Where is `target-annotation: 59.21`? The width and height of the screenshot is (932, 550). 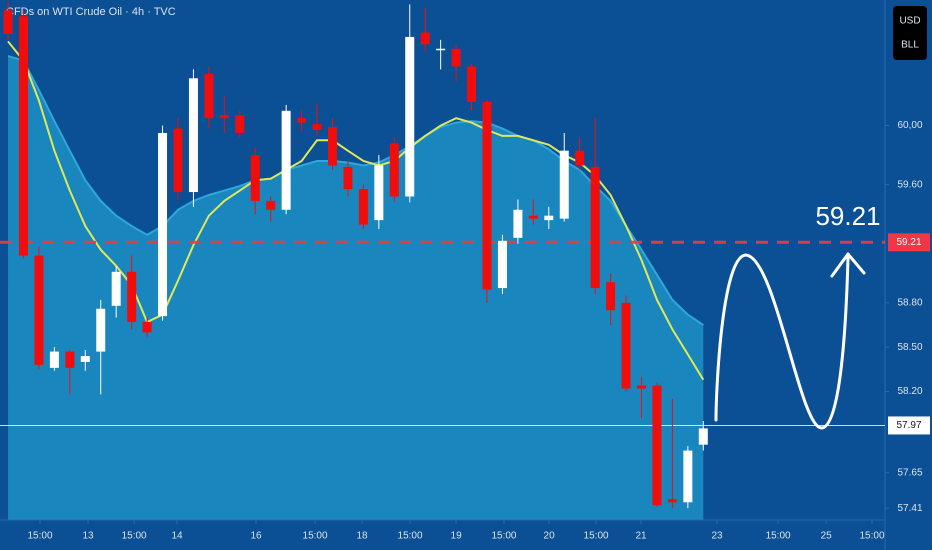 target-annotation: 59.21 is located at coordinates (847, 216).